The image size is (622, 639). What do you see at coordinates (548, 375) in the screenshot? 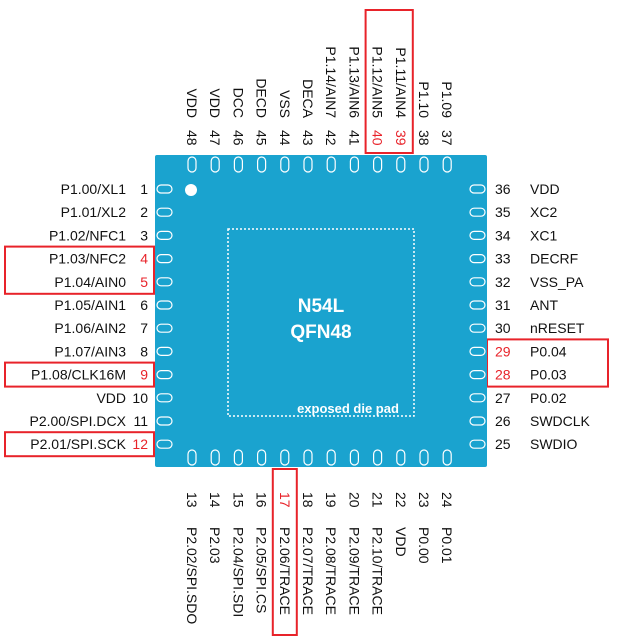
I see `pin-label: P0.03` at bounding box center [548, 375].